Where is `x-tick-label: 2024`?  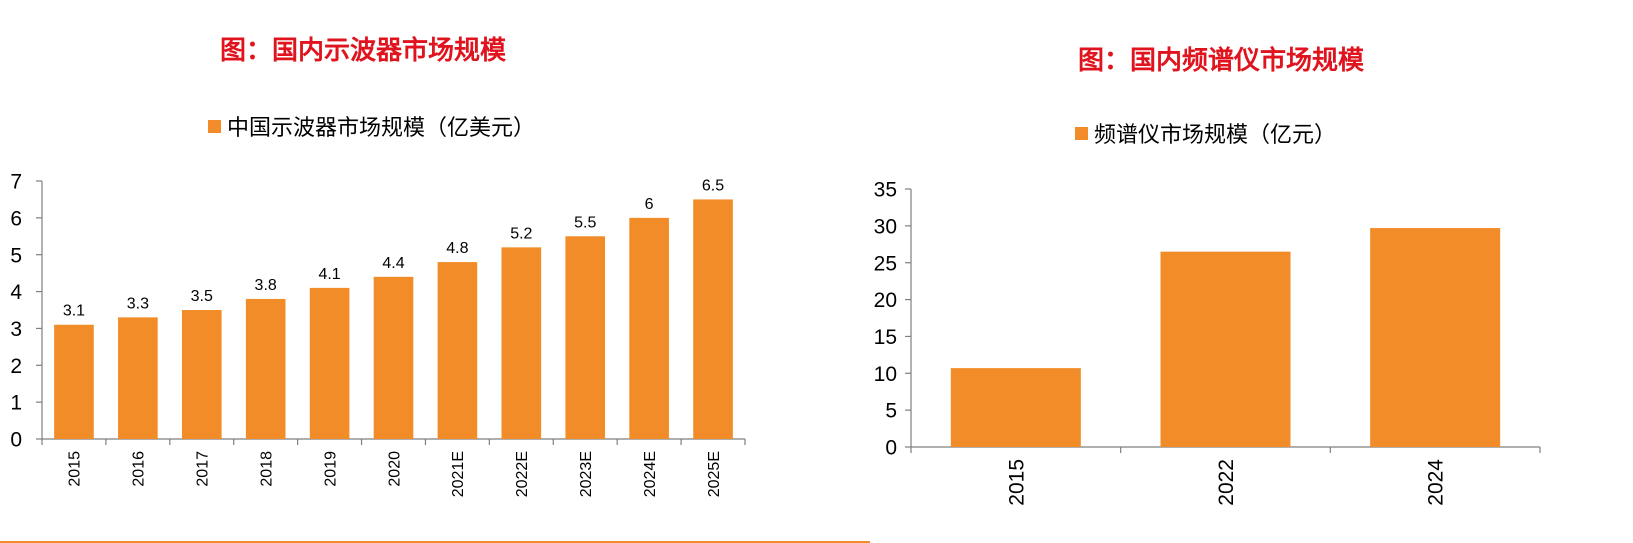
x-tick-label: 2024 is located at coordinates (1436, 482).